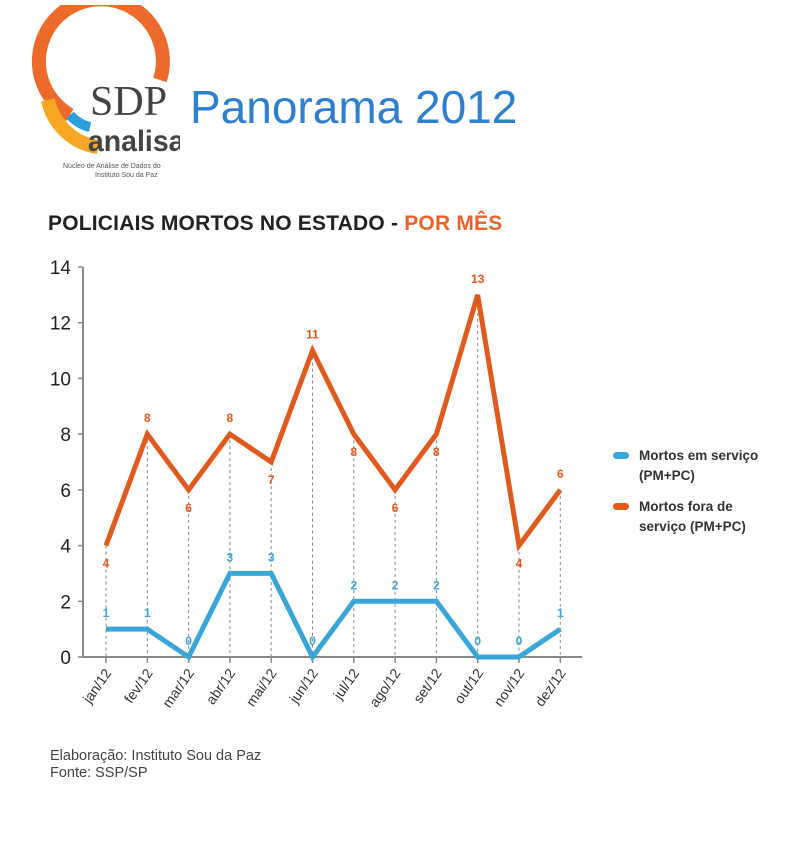 This screenshot has height=841, width=800. I want to click on y-tick-label: 10, so click(60, 379).